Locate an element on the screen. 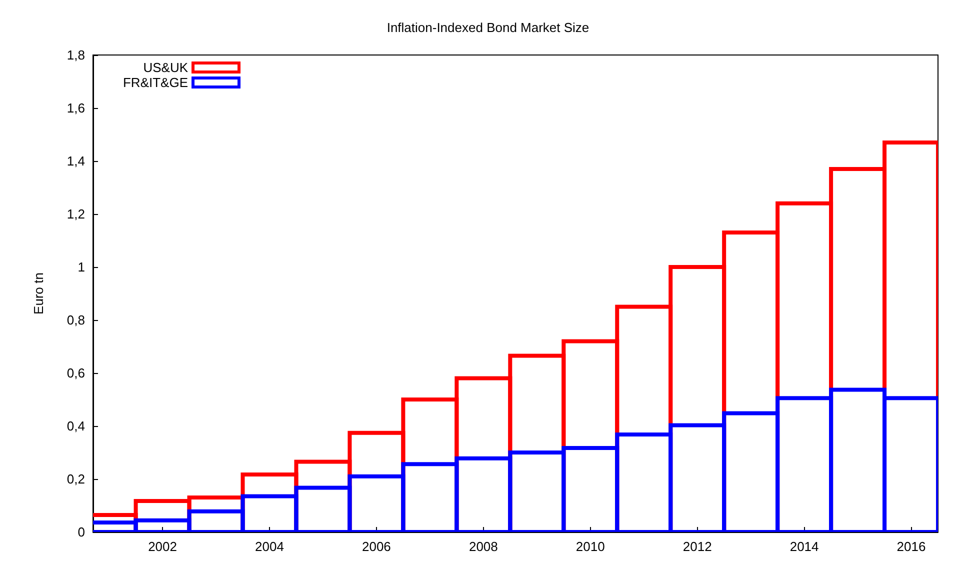 The height and width of the screenshot is (569, 977). y-axis-title: Euro tn is located at coordinates (38, 293).